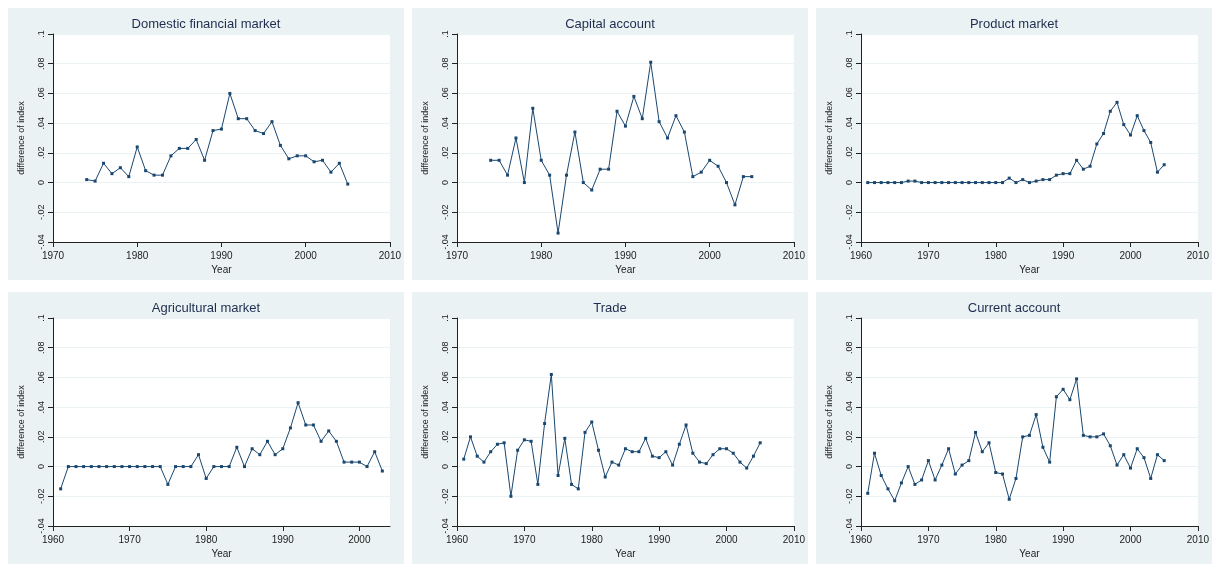 The image size is (1216, 571). I want to click on chart-title: Agricultural market, so click(206, 307).